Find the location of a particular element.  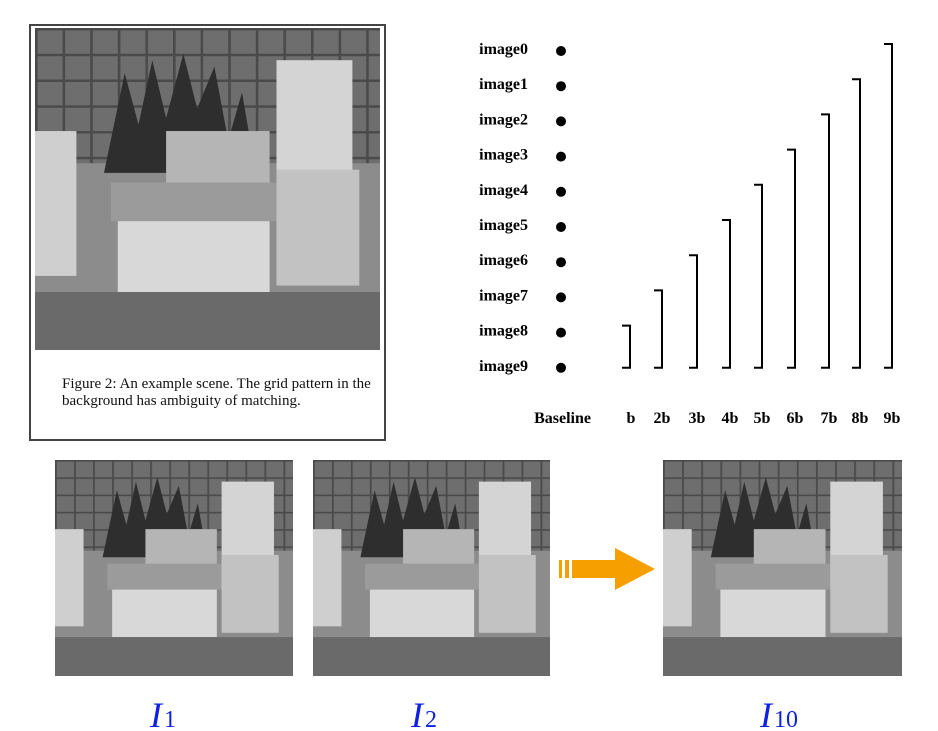

baseline-label: 7b is located at coordinates (829, 418).